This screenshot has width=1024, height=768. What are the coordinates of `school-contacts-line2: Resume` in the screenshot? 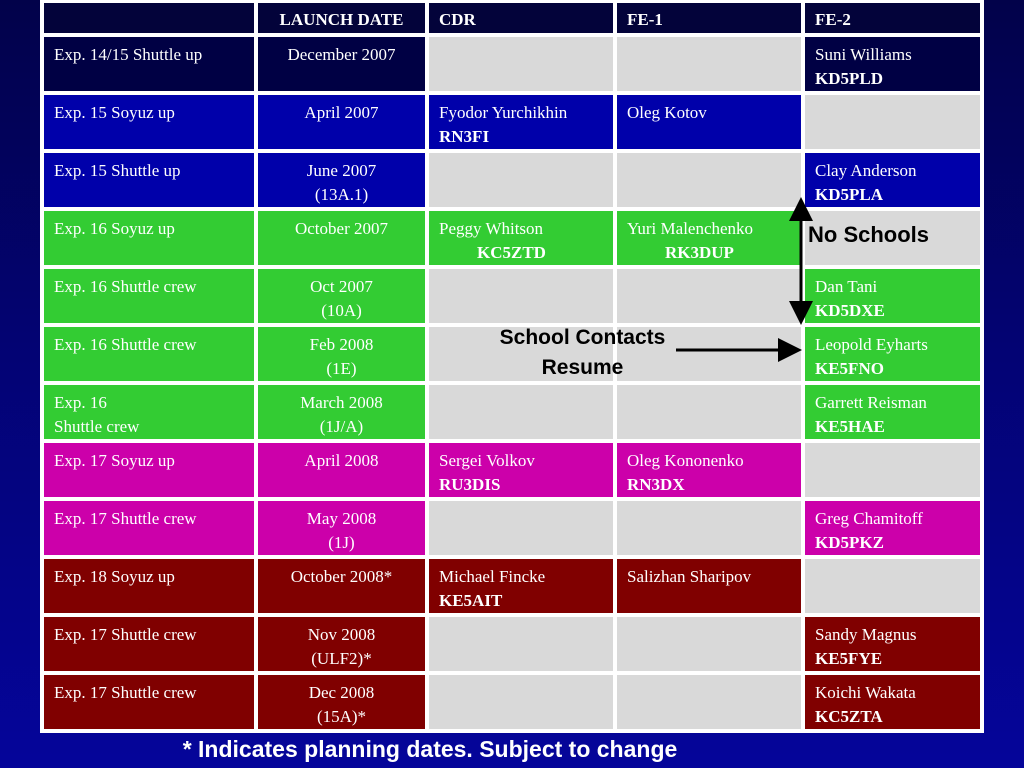 It's located at (582, 367).